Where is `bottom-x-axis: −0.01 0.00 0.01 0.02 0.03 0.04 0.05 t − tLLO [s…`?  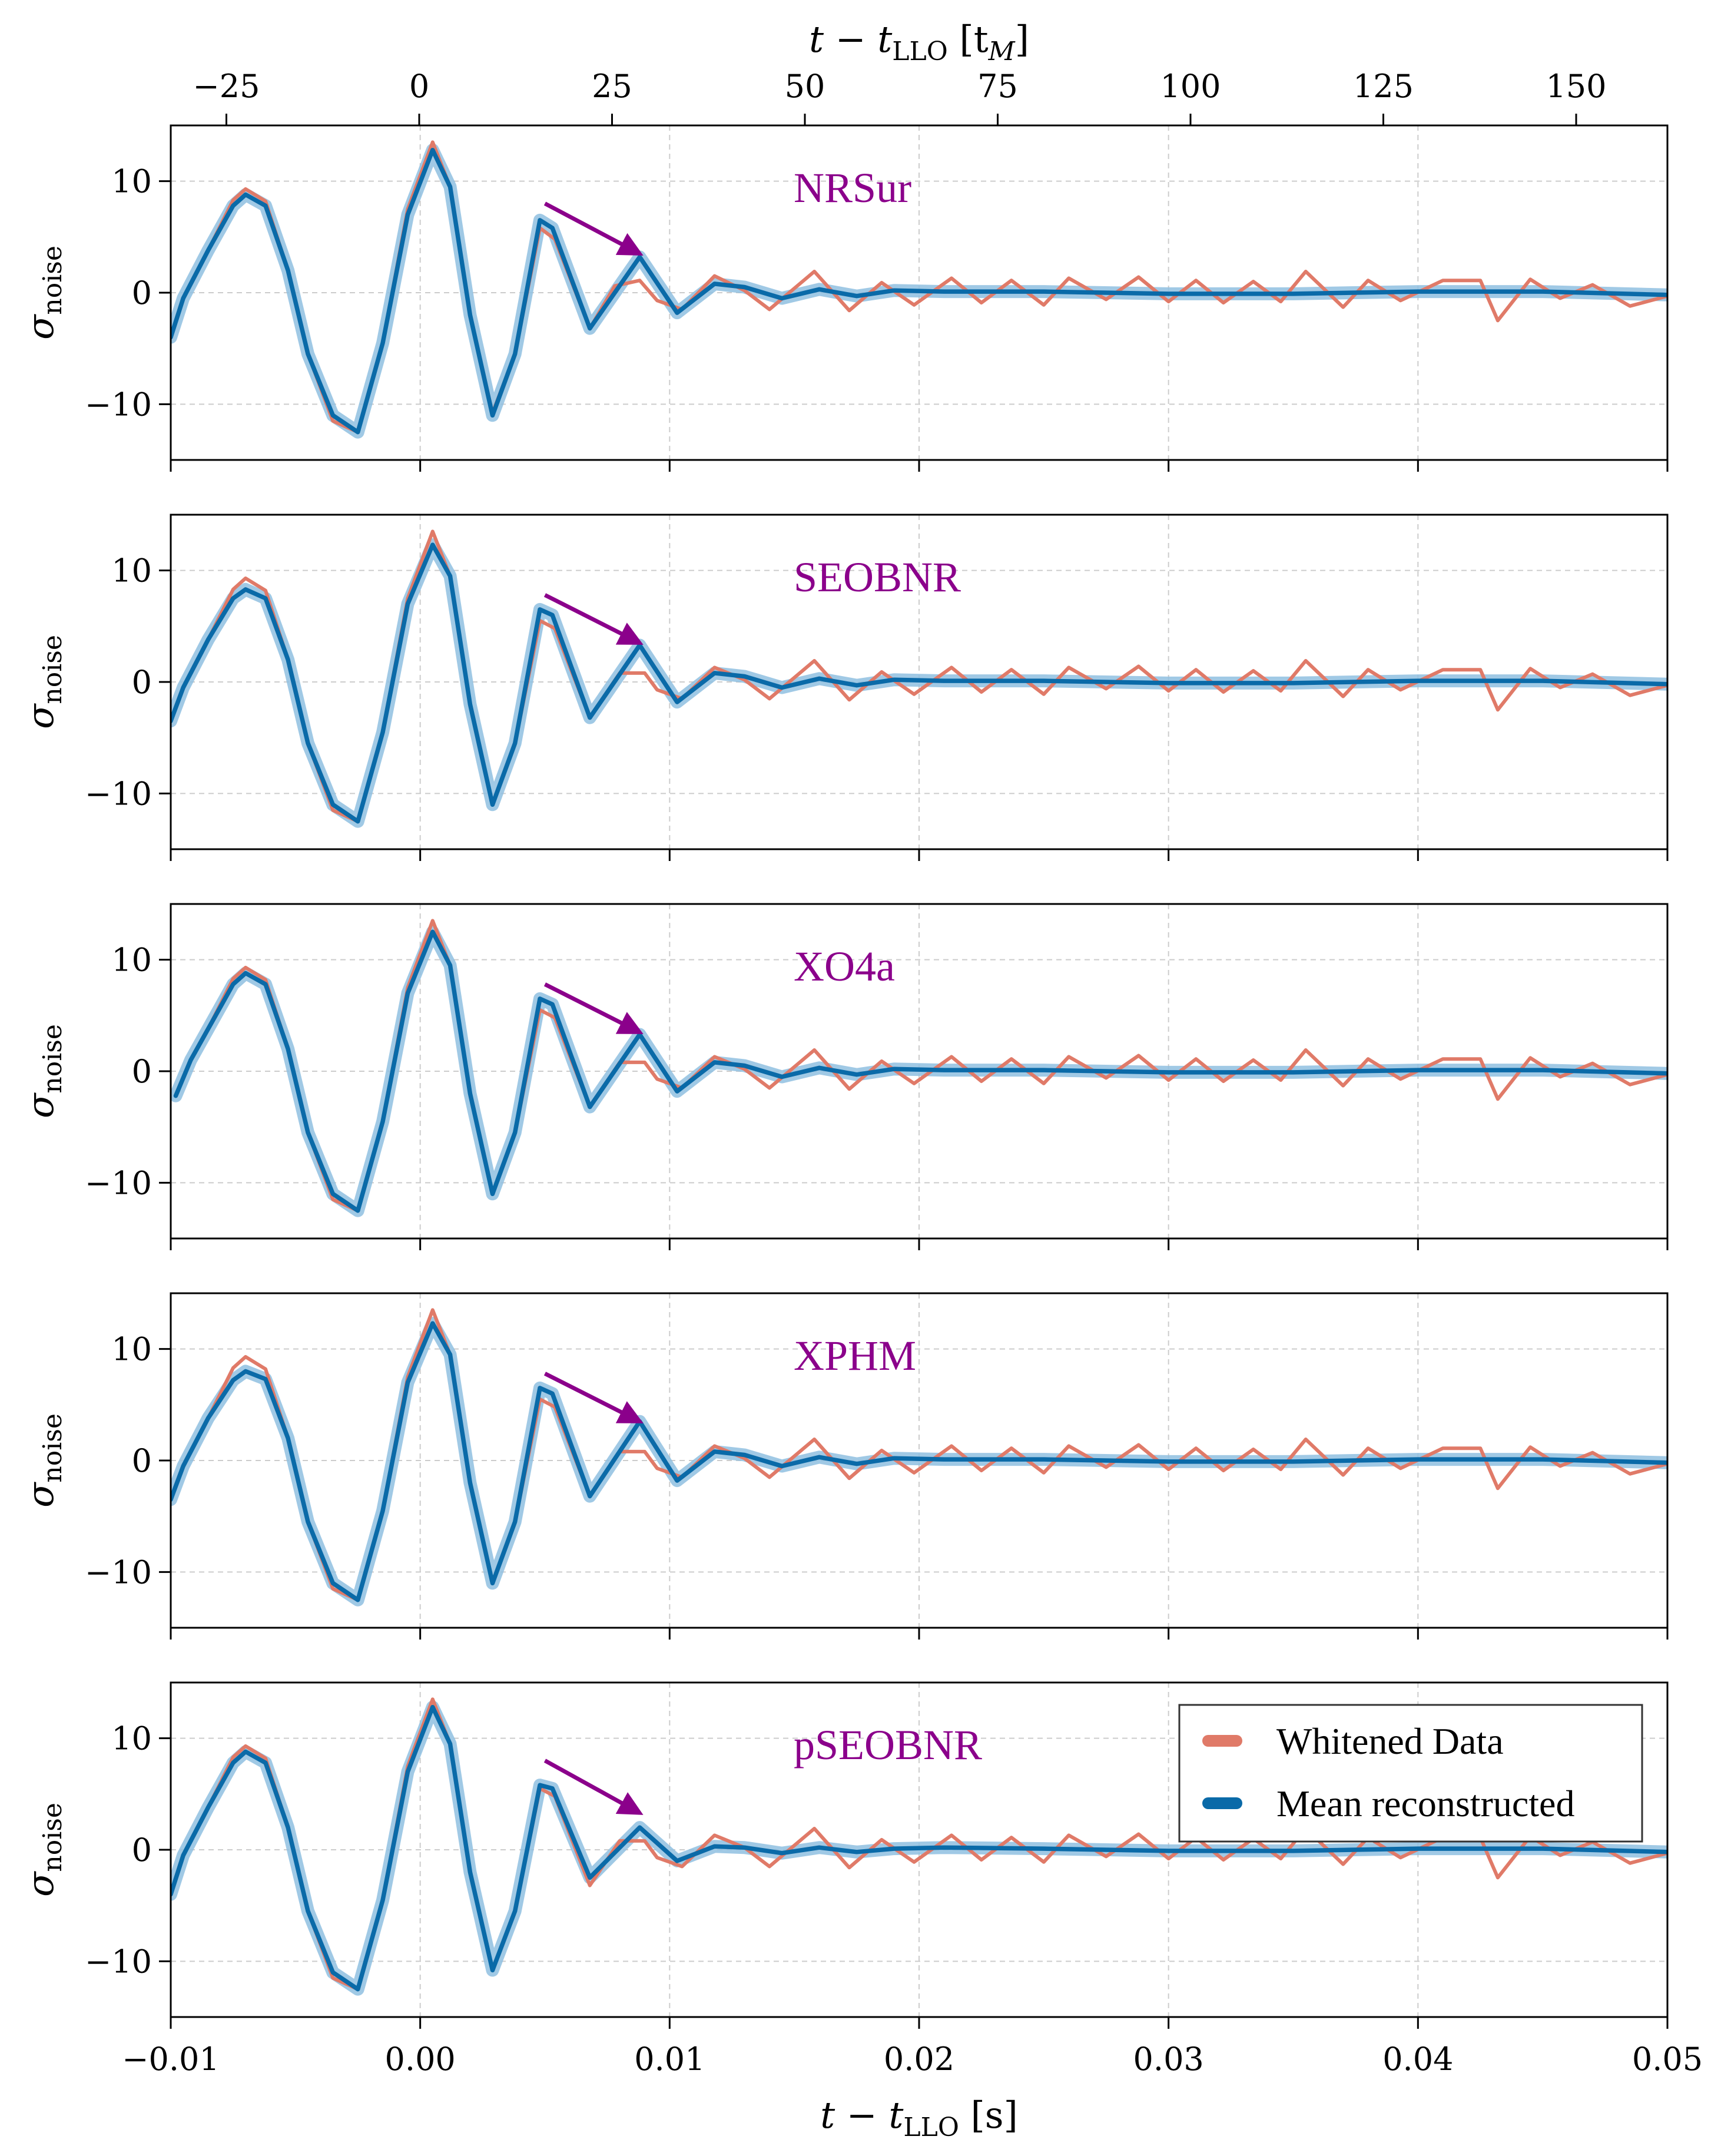 bottom-x-axis: −0.01 0.00 0.01 0.02 0.03 0.04 0.05 t − tLLO [s… is located at coordinates (912, 2091).